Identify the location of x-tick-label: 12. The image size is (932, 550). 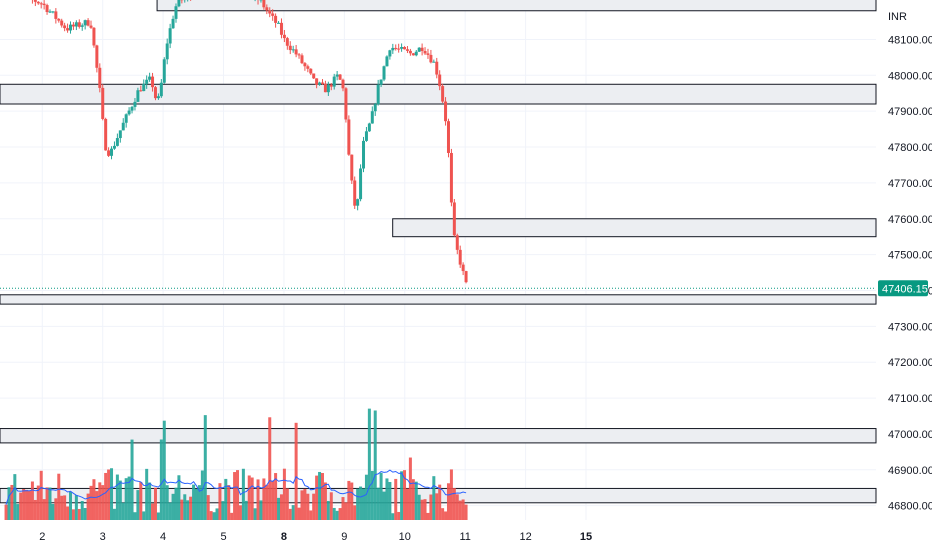
(525, 537).